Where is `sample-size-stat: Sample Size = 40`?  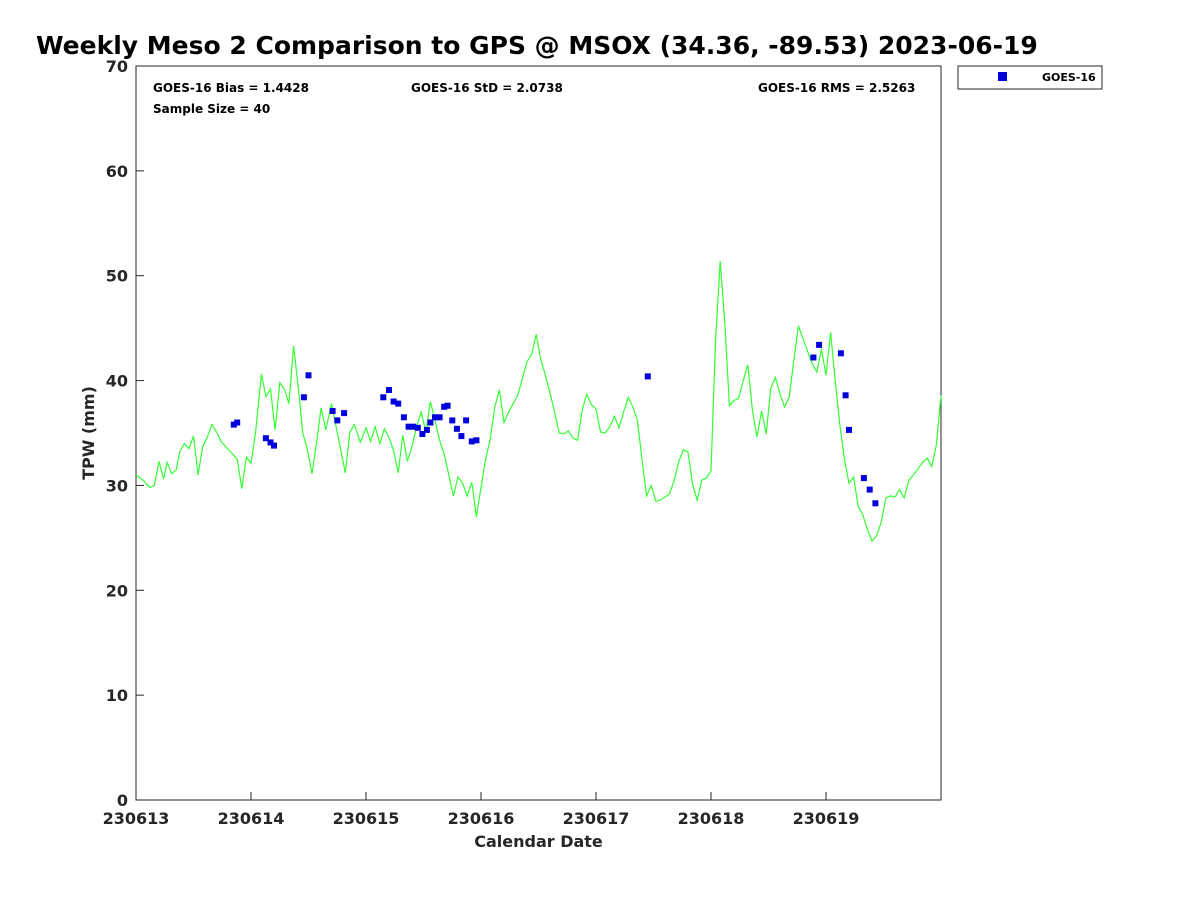 sample-size-stat: Sample Size = 40 is located at coordinates (211, 109).